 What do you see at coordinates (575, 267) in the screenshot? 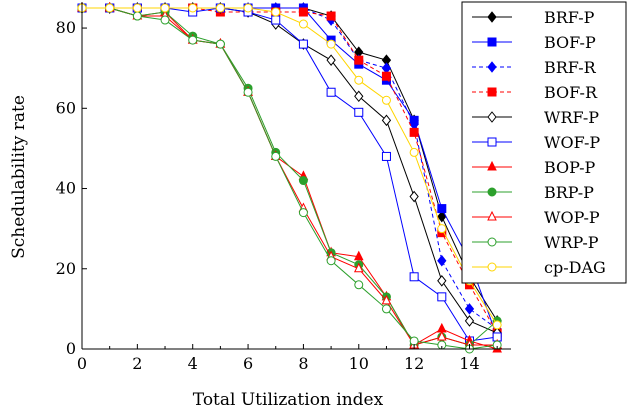
I see `legend-label: cp-DAG` at bounding box center [575, 267].